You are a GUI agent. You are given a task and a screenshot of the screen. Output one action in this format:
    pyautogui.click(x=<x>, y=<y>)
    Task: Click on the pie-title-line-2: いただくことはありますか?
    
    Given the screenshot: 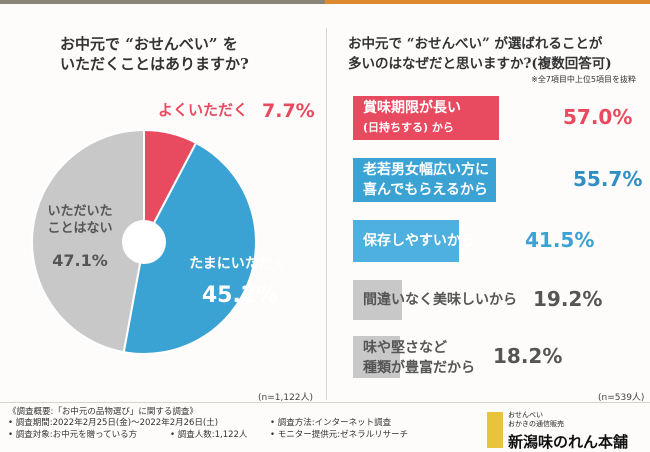 What is the action you would take?
    pyautogui.click(x=154, y=64)
    